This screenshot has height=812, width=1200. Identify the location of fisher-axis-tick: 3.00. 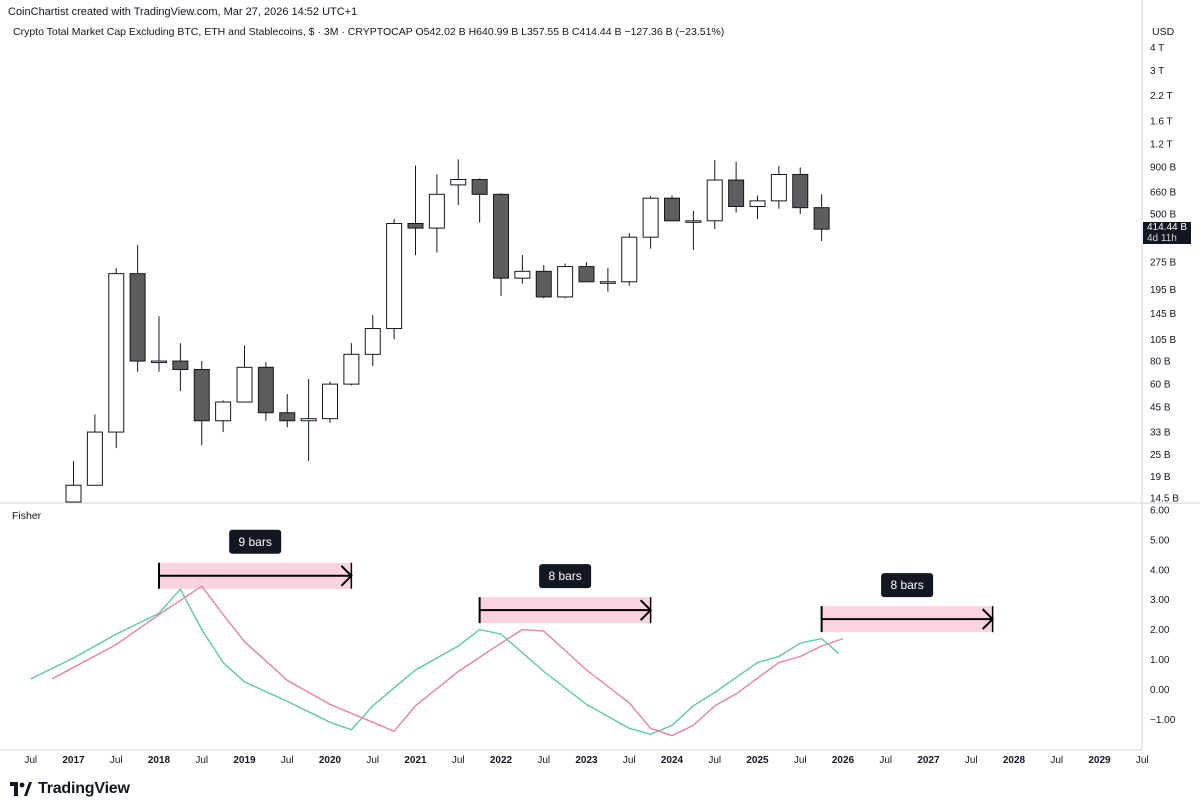
(1160, 600).